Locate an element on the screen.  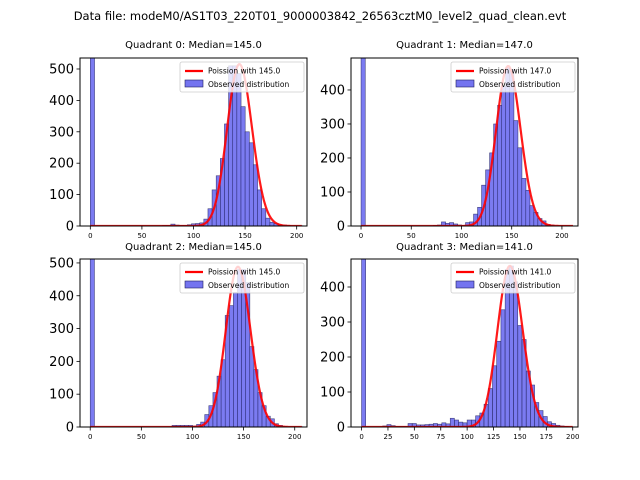
subplot-title: Quadrant 1: Median=147.0 is located at coordinates (464, 45).